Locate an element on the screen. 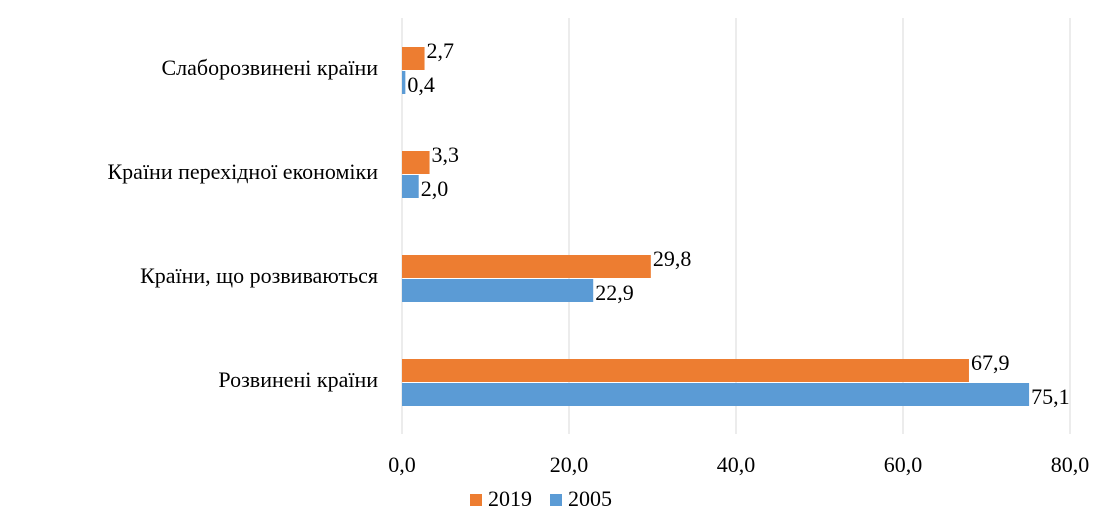 This screenshot has width=1099, height=516. value-label: 75,1 is located at coordinates (1050, 396).